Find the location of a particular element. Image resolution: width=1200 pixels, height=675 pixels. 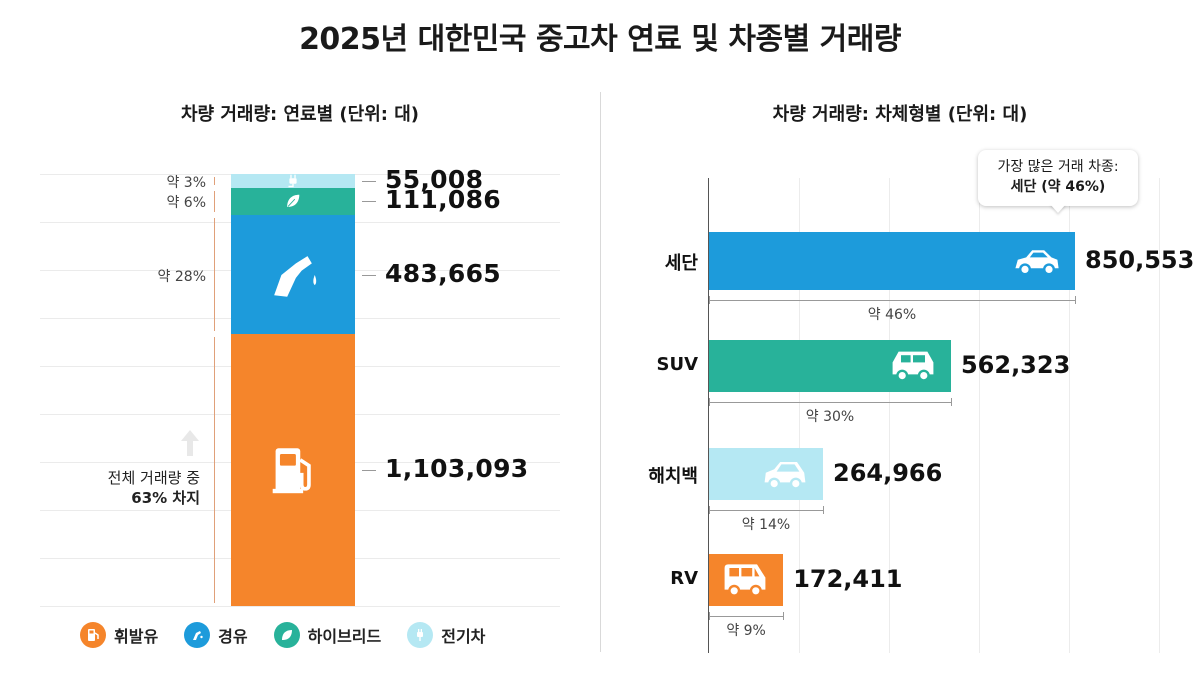

panel-divider is located at coordinates (600, 372).